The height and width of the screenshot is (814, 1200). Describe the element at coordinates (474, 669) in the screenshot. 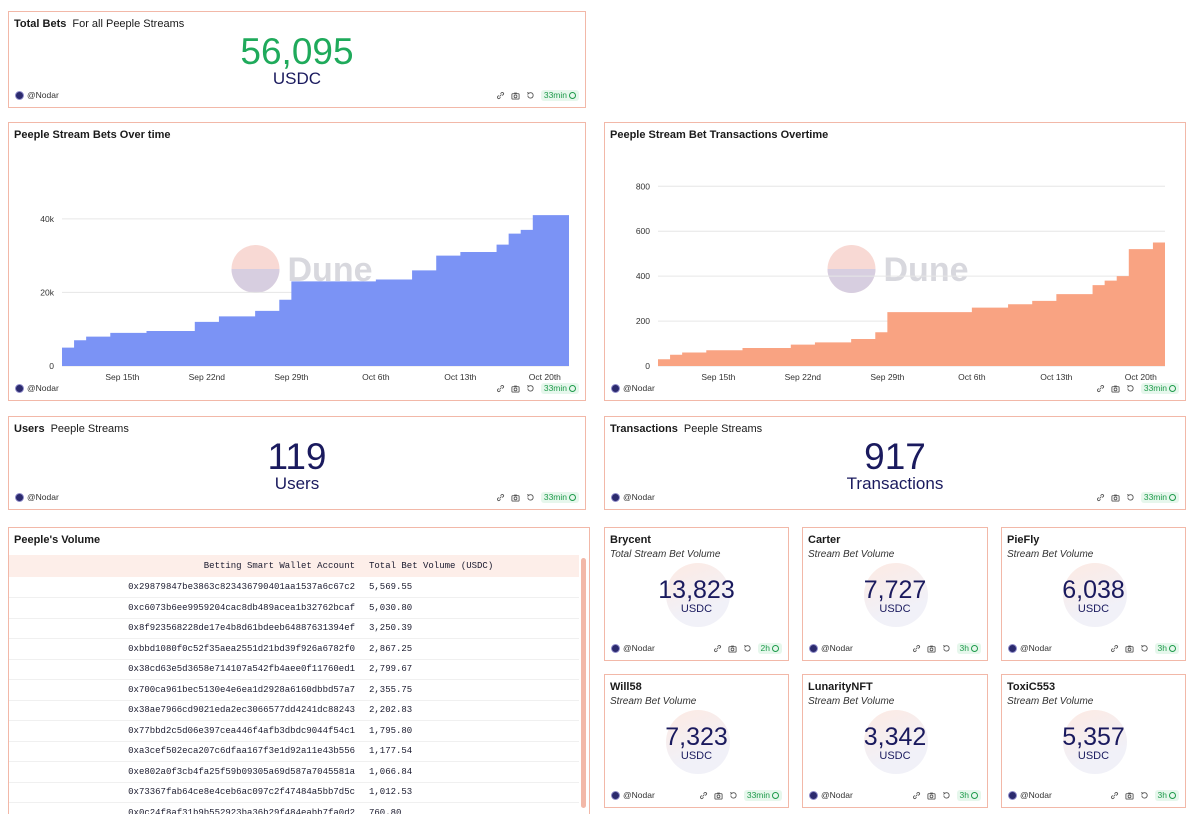

I see `volume-cell: 2,799.67` at that location.